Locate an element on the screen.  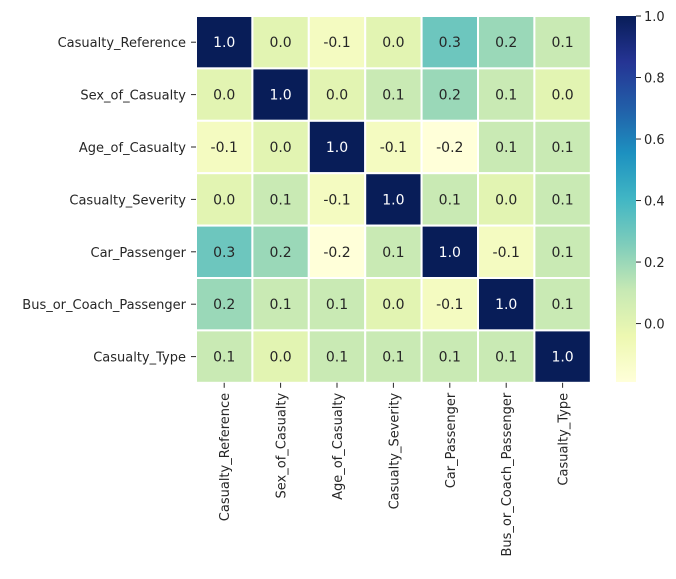
colorbar-tick-label: 0.8 is located at coordinates (654, 79).